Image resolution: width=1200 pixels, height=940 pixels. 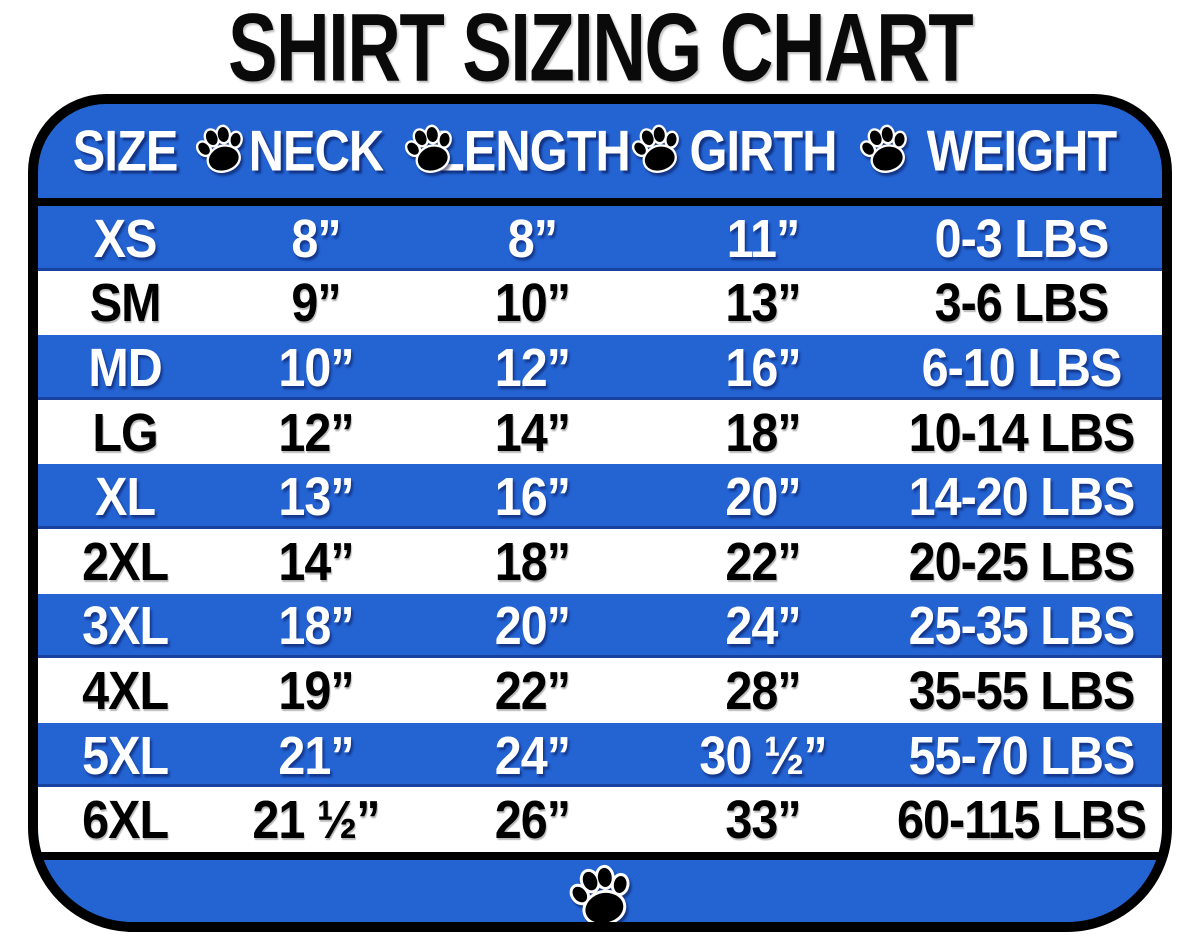 What do you see at coordinates (316, 819) in the screenshot?
I see `cell-neck: 21 ½”` at bounding box center [316, 819].